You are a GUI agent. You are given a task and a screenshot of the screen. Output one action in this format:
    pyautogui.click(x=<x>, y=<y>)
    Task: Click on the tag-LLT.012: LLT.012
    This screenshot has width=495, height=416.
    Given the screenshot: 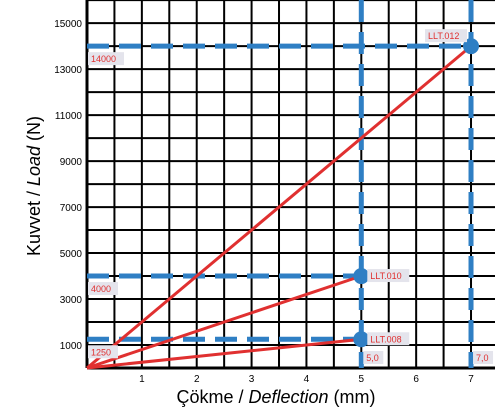 What is the action you would take?
    pyautogui.click(x=446, y=36)
    